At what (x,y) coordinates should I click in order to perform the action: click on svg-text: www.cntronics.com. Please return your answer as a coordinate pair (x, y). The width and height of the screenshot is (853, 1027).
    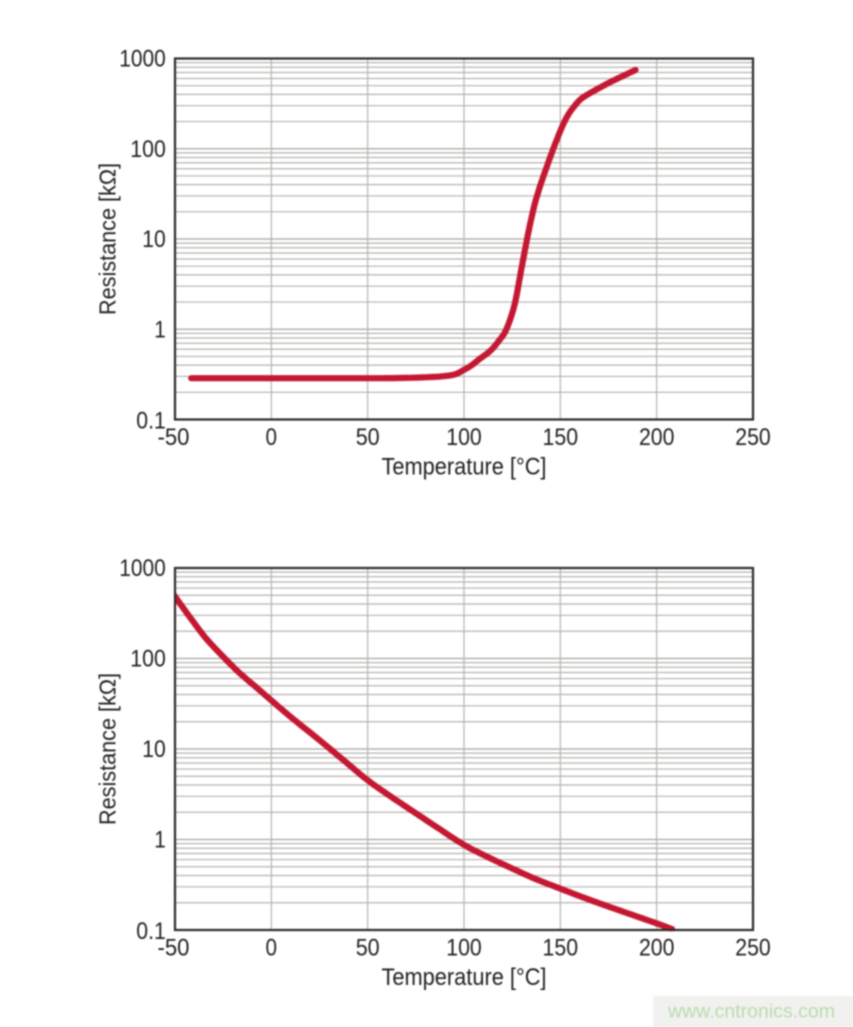
    Looking at the image, I should click on (751, 1012).